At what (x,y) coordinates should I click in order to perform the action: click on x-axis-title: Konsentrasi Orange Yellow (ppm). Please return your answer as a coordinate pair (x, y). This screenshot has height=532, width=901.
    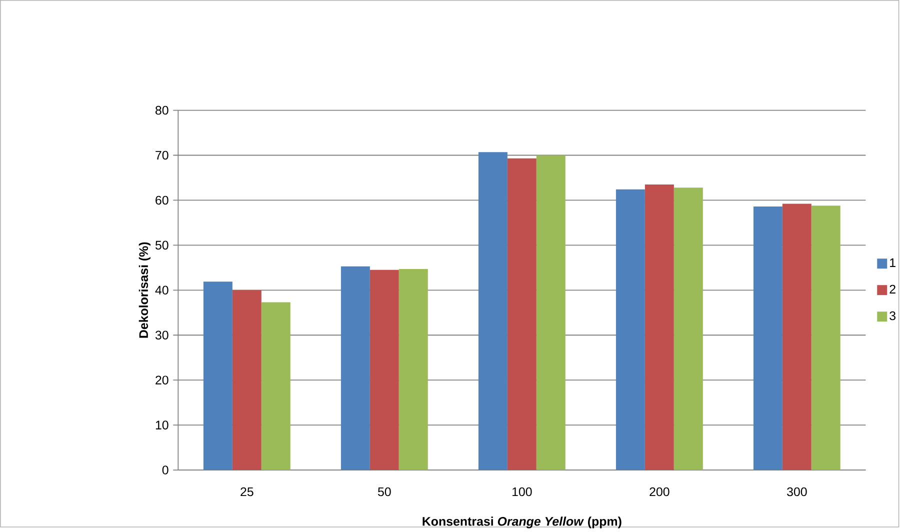
    Looking at the image, I should click on (522, 522).